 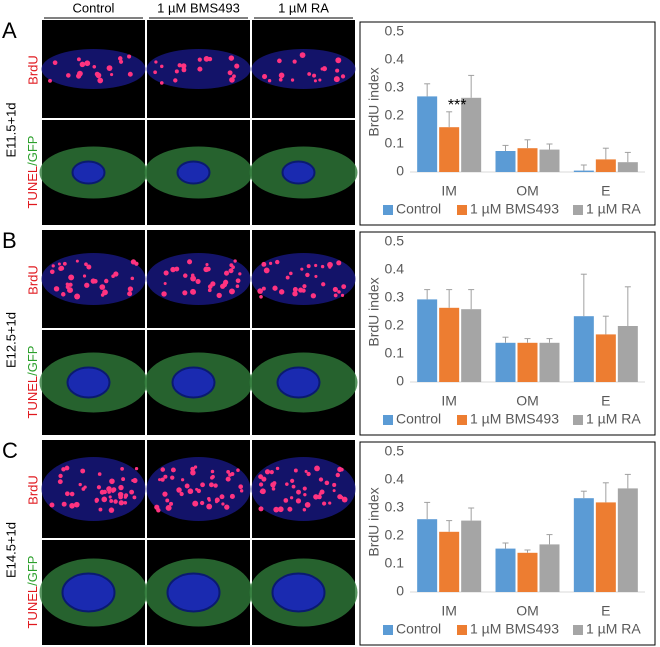 I want to click on y-tick-label: 0.3, so click(x=395, y=507).